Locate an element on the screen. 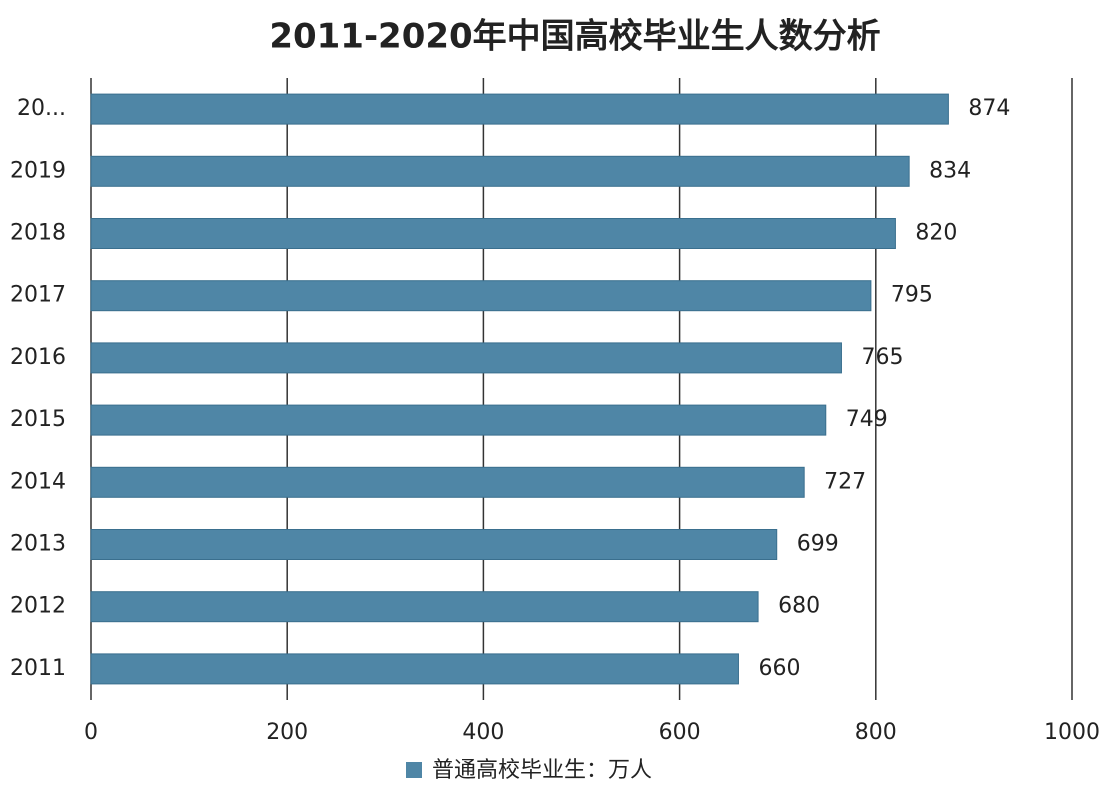 This screenshot has height=800, width=1118. legend-label: 普通高校毕业生：万人 is located at coordinates (542, 770).